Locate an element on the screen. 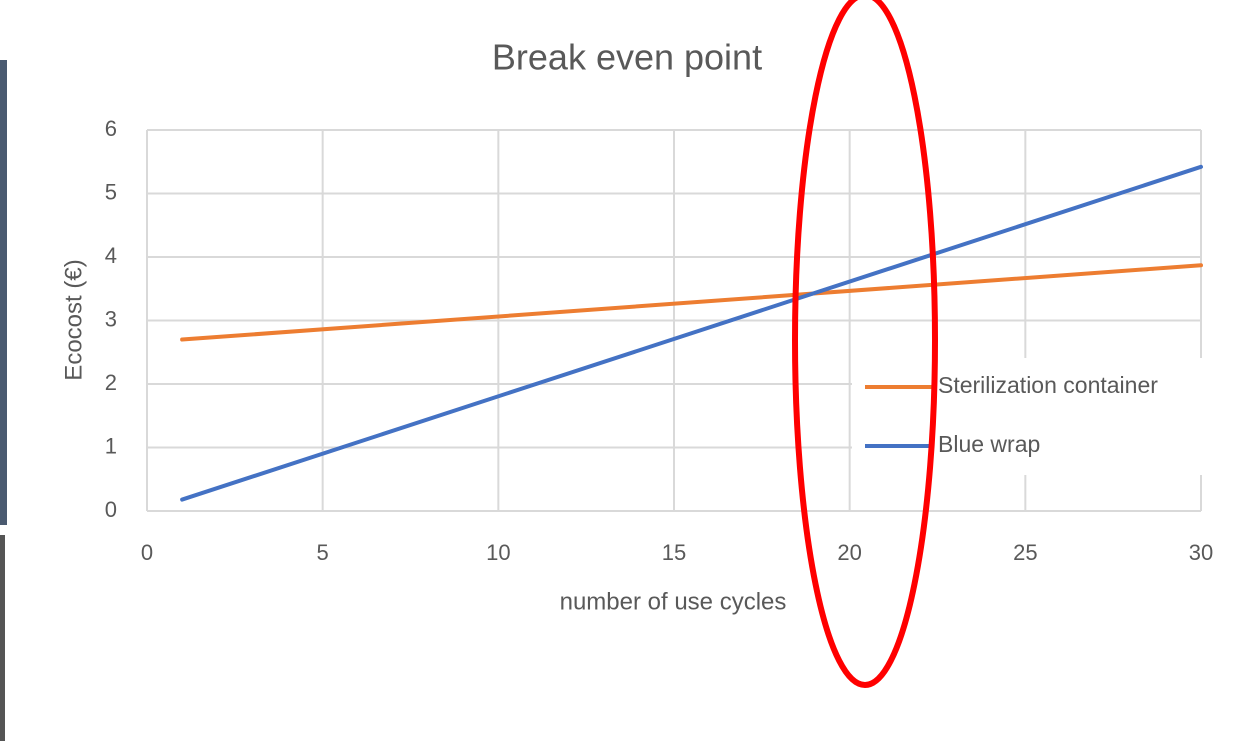 The width and height of the screenshot is (1246, 741). y-axis-label: Ecocost (€) is located at coordinates (73, 319).